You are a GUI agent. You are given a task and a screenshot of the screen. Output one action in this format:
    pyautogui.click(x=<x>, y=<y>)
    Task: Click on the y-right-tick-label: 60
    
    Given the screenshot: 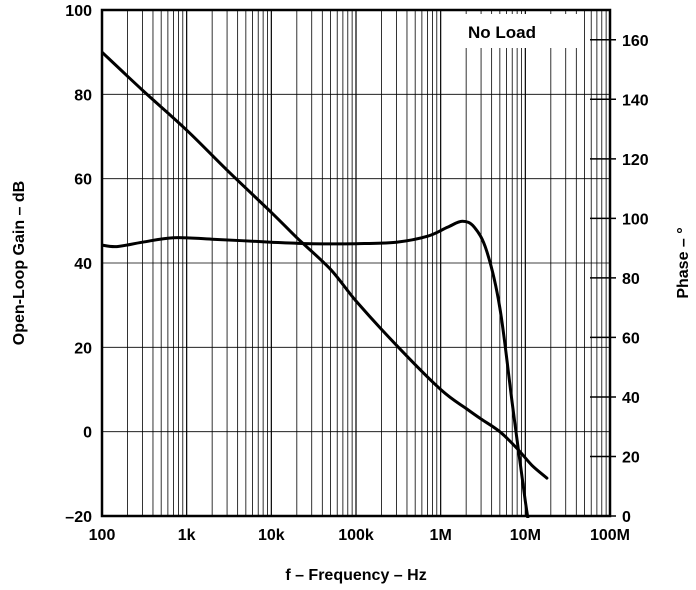 What is the action you would take?
    pyautogui.click(x=631, y=338)
    